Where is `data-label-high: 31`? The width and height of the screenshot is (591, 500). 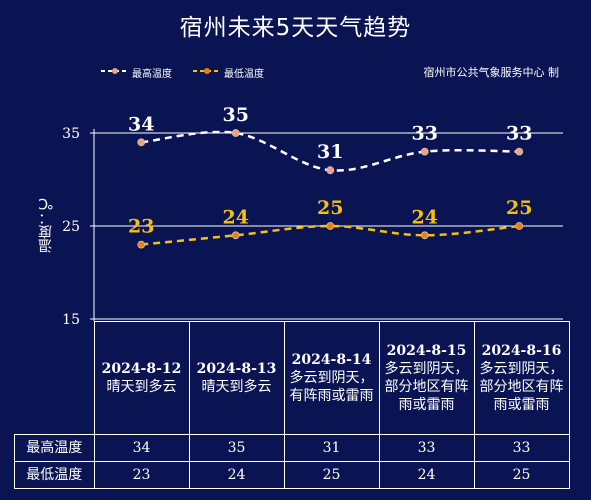
data-label-high: 31 is located at coordinates (330, 152).